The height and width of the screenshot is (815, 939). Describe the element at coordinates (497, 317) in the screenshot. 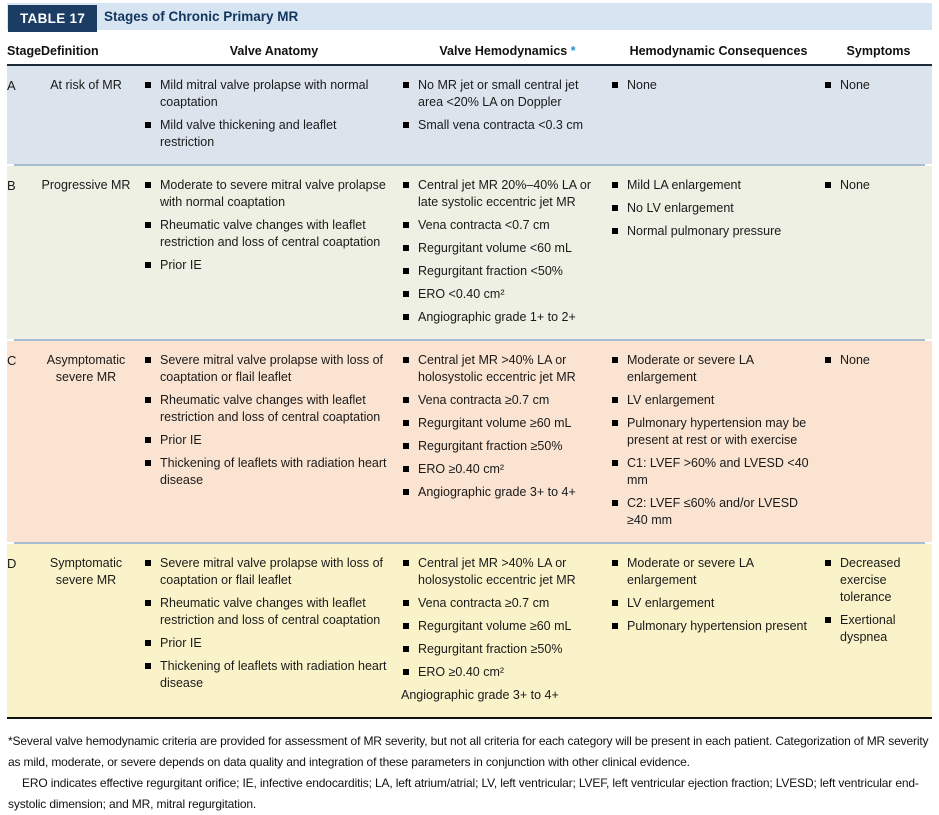

I see `list-item-text: Angiographic grade 1+ to 2+` at that location.